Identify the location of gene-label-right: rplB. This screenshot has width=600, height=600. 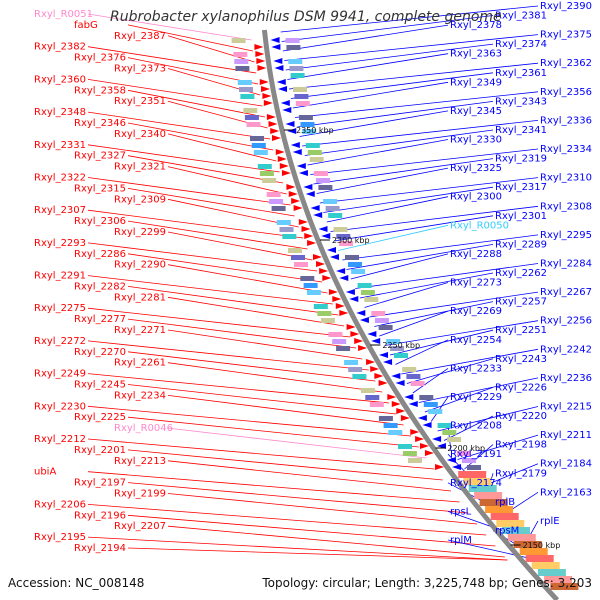
(505, 502).